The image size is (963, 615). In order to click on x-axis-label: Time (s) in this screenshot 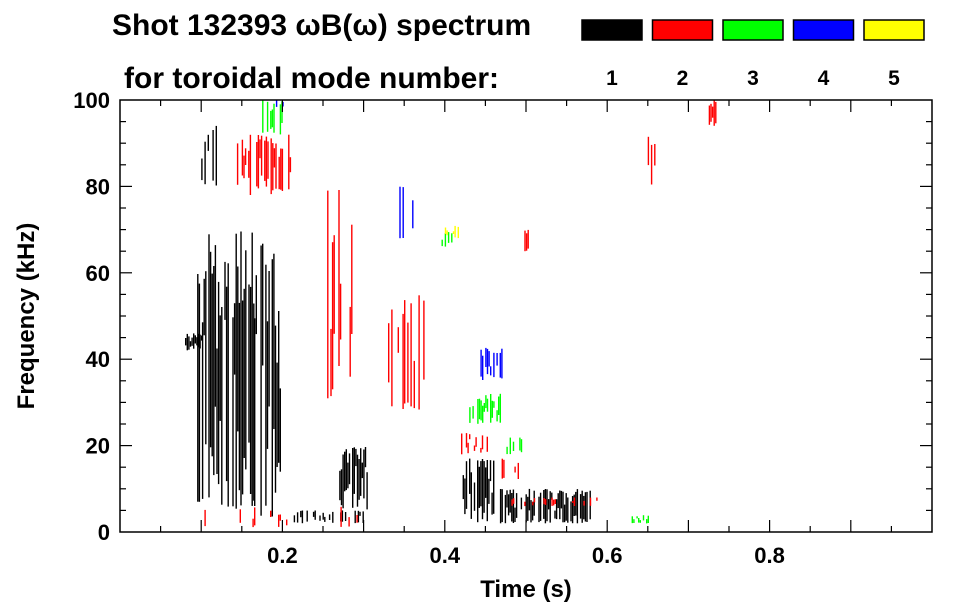, I will do `click(526, 589)`.